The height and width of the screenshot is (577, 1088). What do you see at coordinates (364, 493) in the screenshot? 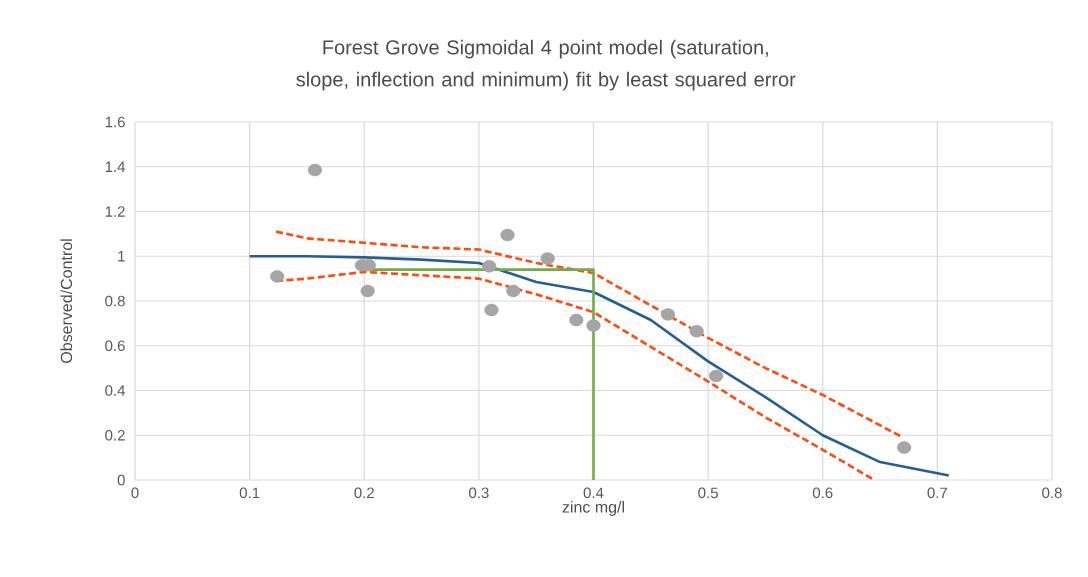
I see `x-tick-label: 0.2` at bounding box center [364, 493].